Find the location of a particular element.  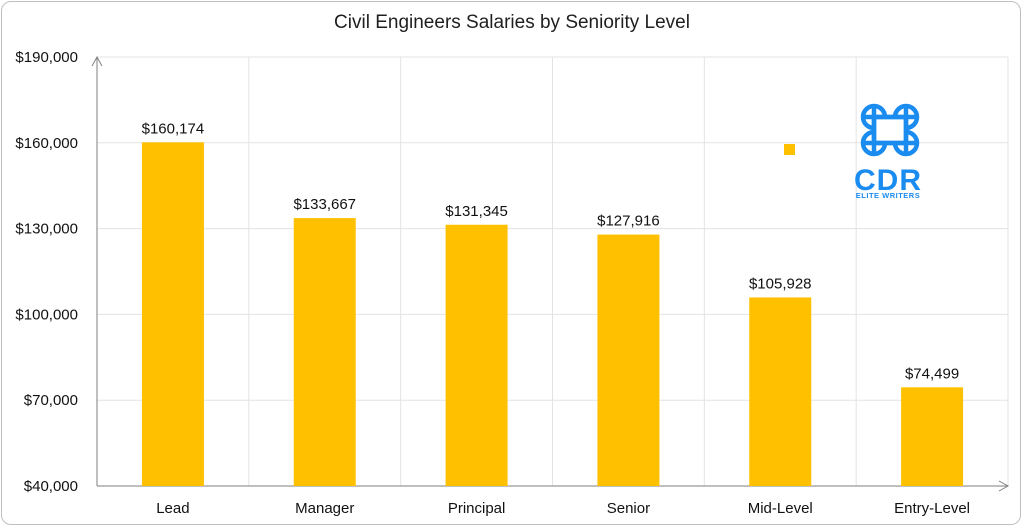

y-tick-label: $130,000 is located at coordinates (46, 229).